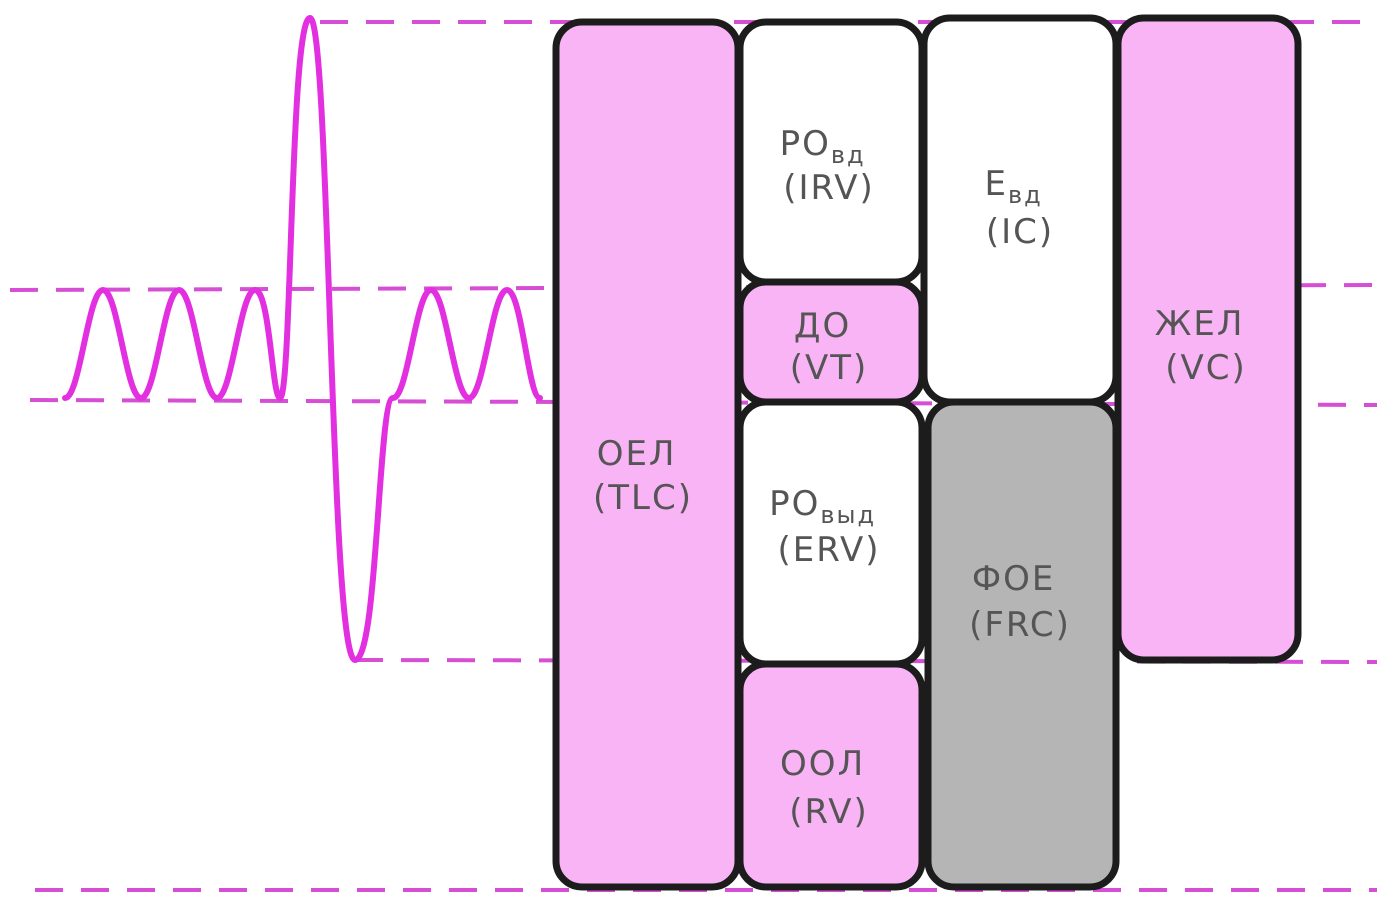 The image size is (1377, 898). Describe the element at coordinates (805, 144) in the screenshot. I see `irv-volume-abbr: РО` at that location.